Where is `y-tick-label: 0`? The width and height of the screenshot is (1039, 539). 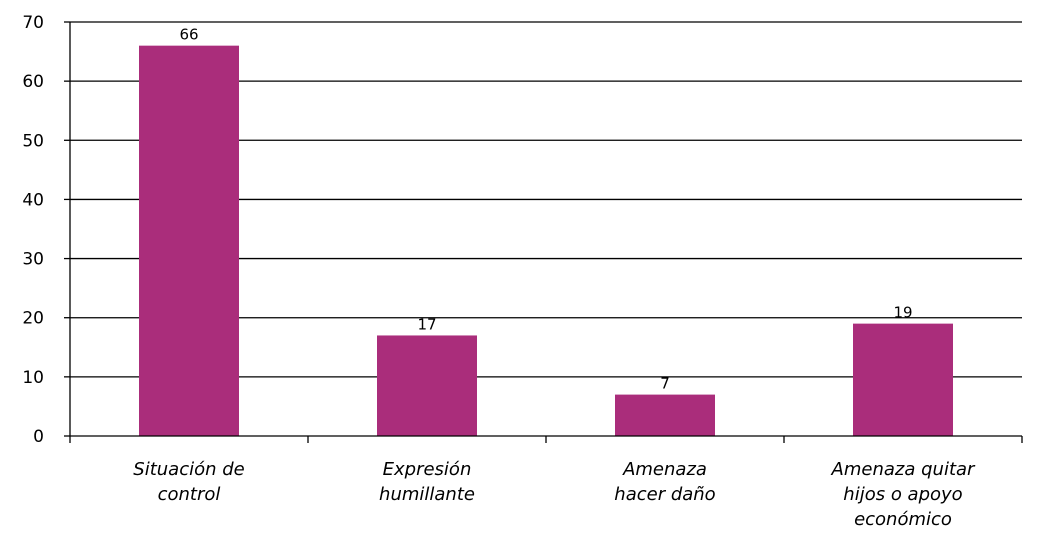
y-tick-label: 0 is located at coordinates (38, 437).